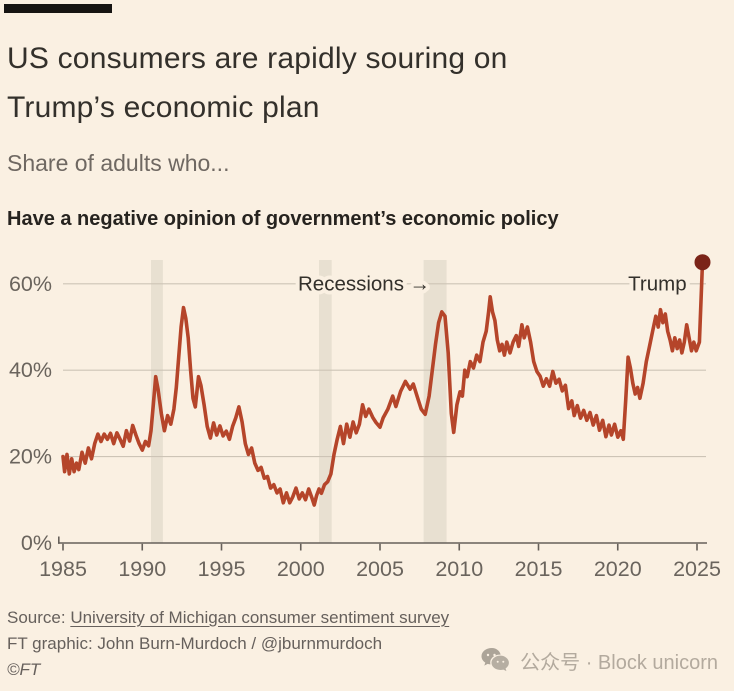  What do you see at coordinates (380, 569) in the screenshot?
I see `x-tick-label: 2005` at bounding box center [380, 569].